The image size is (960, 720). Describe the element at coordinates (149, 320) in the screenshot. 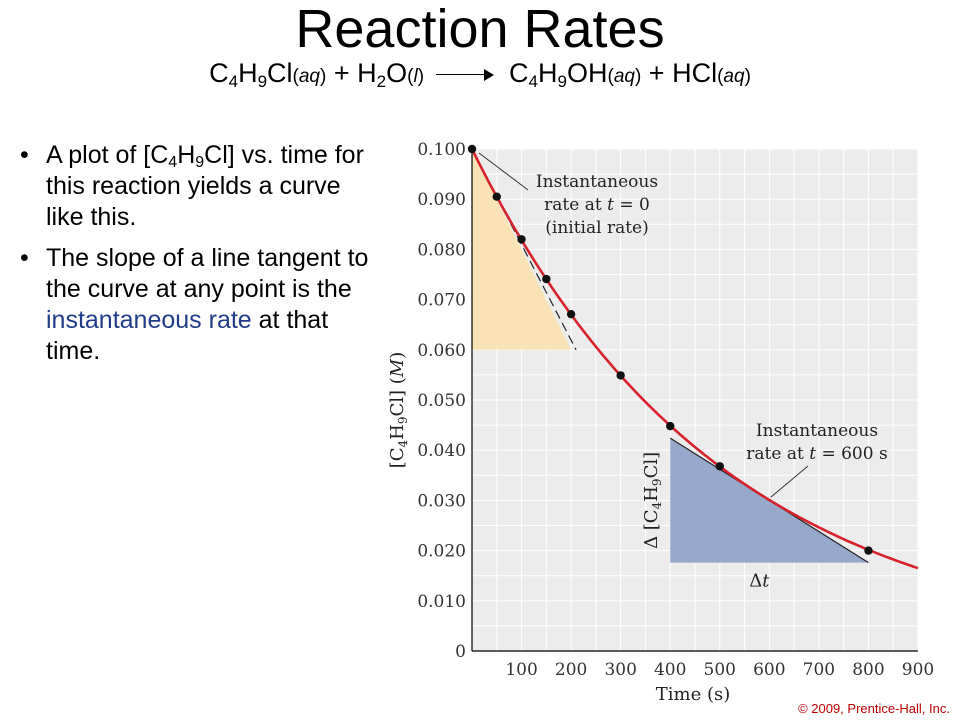

I see `highlight-term: instantaneous rate` at that location.